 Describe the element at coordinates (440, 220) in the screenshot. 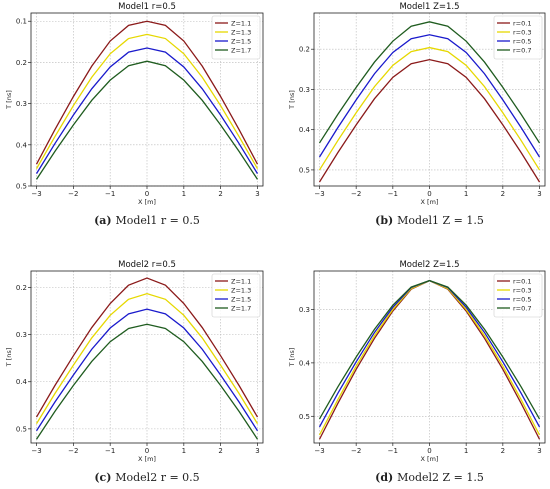

I see `caption-text: Model1 Z = 1.5` at that location.